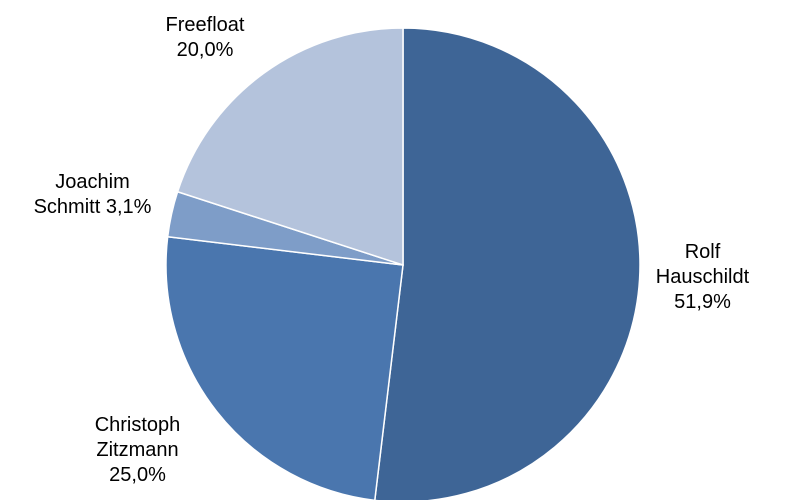  What do you see at coordinates (205, 25) in the screenshot?
I see `label-freefloat-name: Freefloat` at bounding box center [205, 25].